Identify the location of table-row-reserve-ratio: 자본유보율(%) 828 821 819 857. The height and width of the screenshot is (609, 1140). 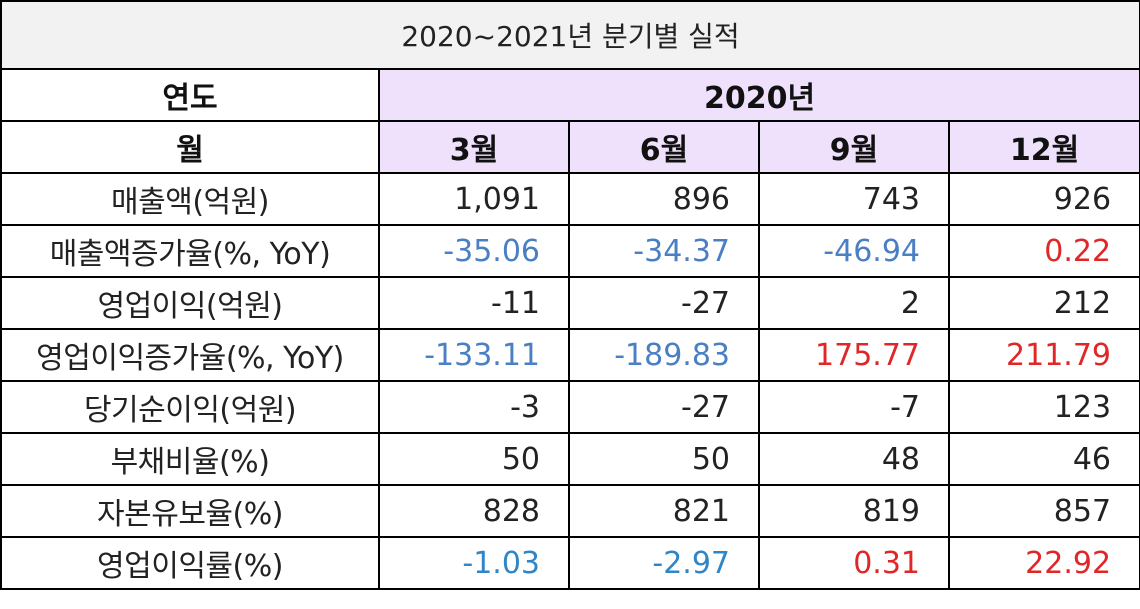
(570, 511).